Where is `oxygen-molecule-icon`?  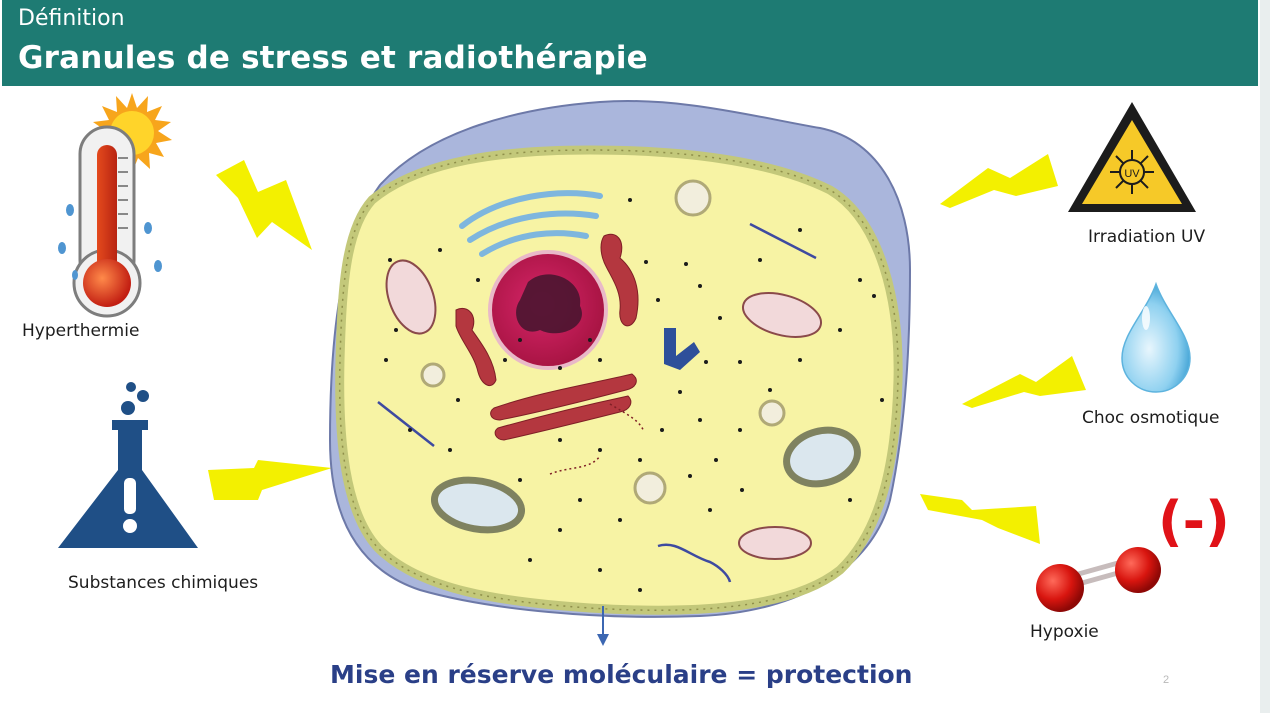
oxygen-molecule-icon is located at coordinates (1098, 579).